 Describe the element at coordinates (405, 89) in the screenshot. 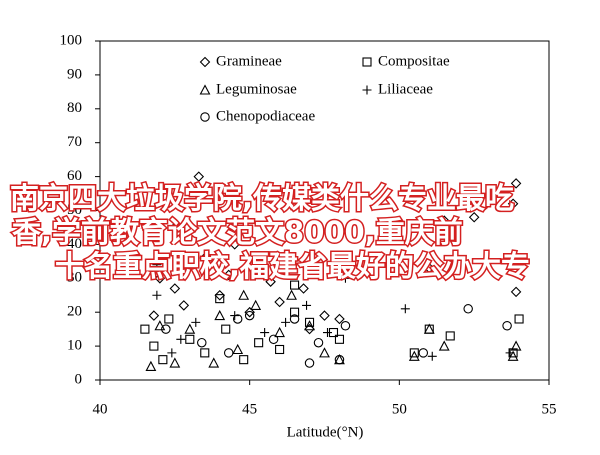

I see `legend-label: Liliaceae` at that location.